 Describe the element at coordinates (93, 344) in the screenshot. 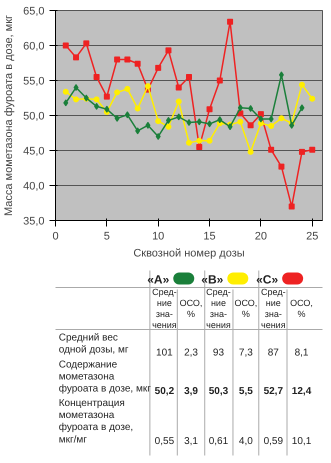

I see `text: Средний вес одной дозы, мг` at that location.